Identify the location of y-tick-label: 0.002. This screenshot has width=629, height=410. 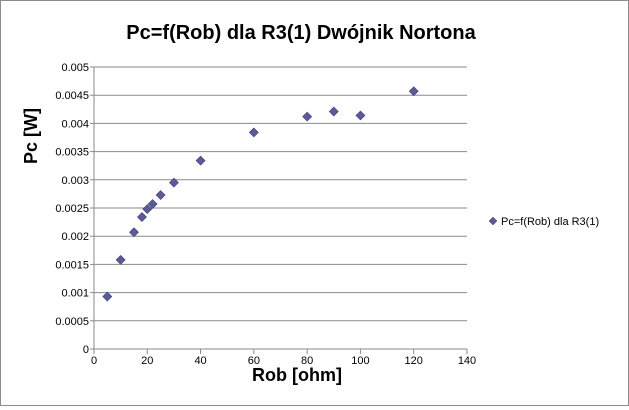
(75, 237).